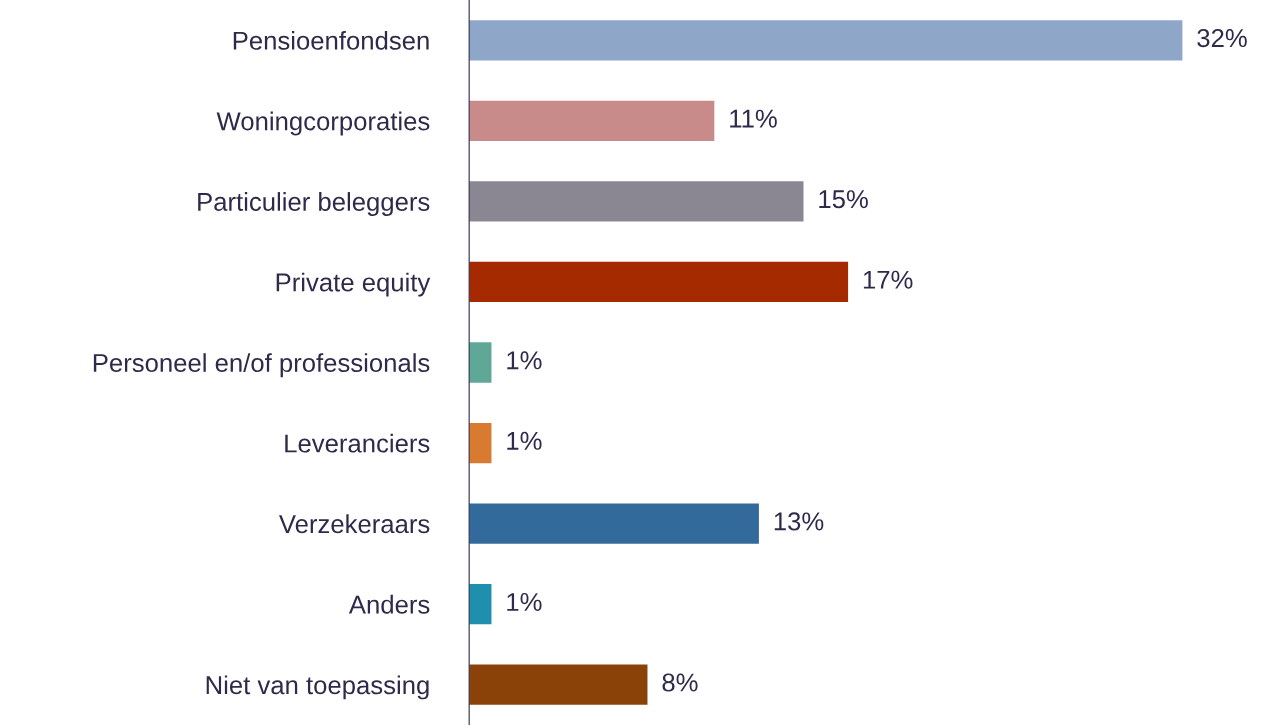 This screenshot has height=725, width=1268. Describe the element at coordinates (353, 284) in the screenshot. I see `y-tick-label: Private equity` at that location.